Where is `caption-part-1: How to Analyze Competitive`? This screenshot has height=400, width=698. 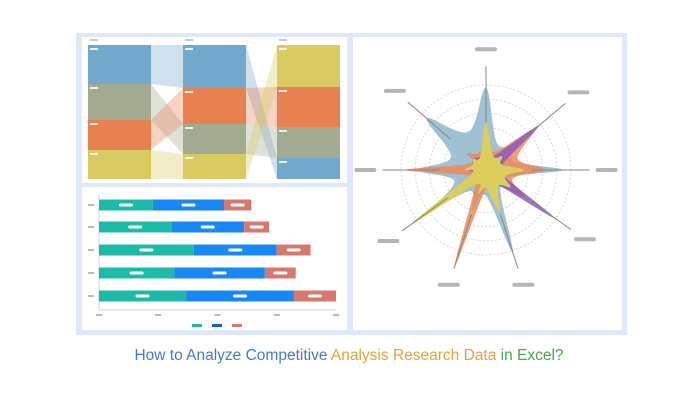
caption-part-1: How to Analyze Competitive is located at coordinates (232, 355).